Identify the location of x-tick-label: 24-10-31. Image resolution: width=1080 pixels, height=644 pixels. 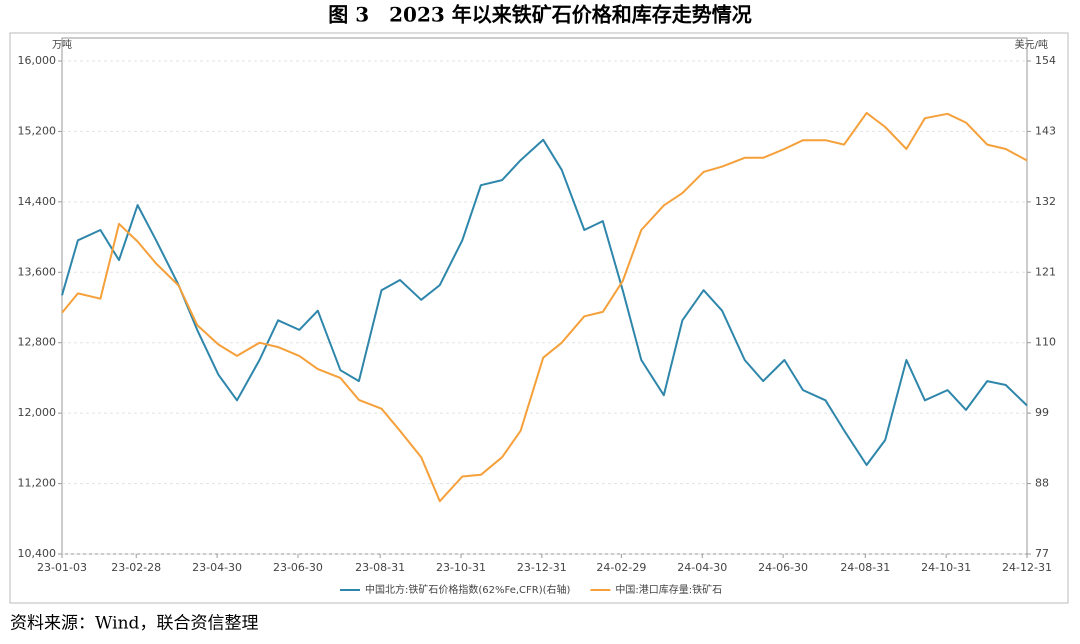
(946, 567).